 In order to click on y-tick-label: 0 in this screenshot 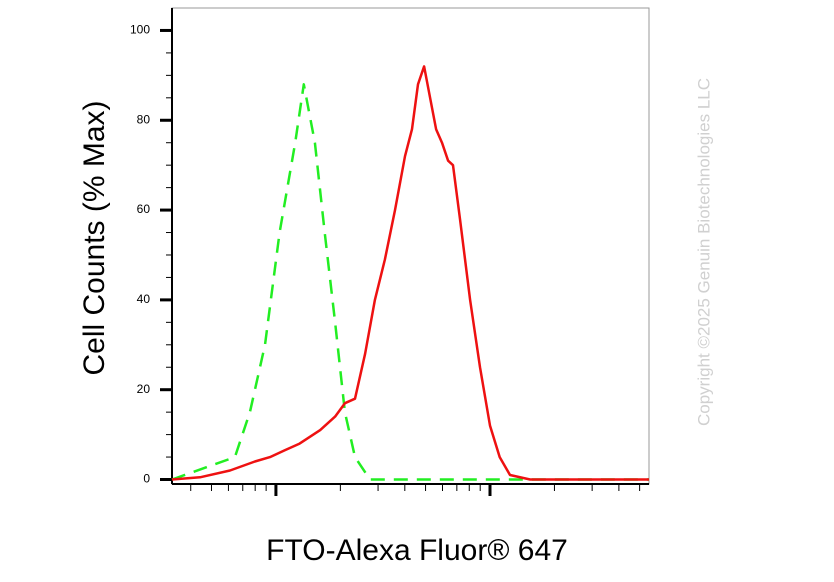, I will do `click(146, 479)`.